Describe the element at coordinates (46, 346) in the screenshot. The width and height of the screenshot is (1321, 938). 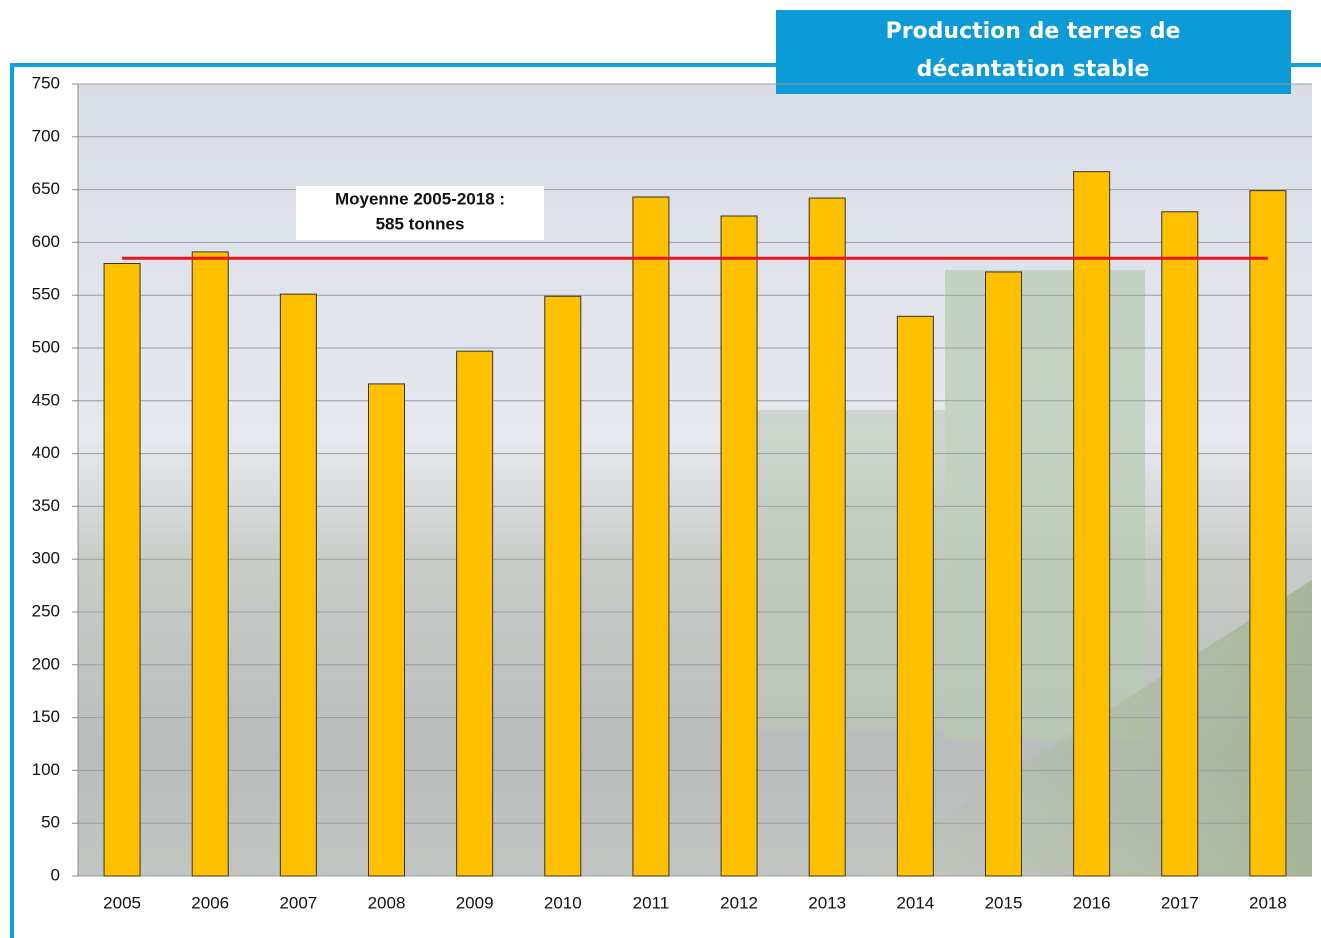
I see `y-tick-label: 500` at that location.